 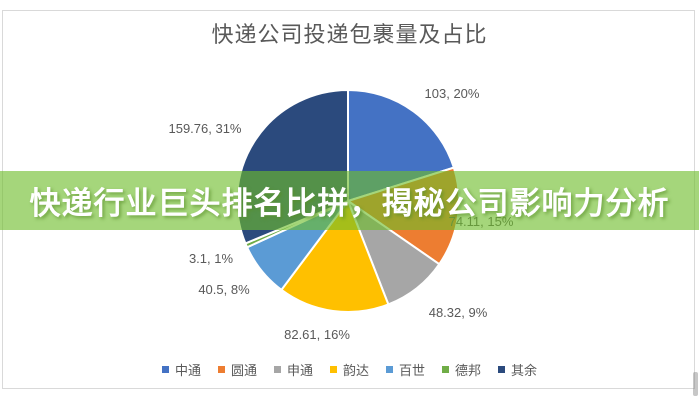 I want to click on legend-label: 德邦, so click(x=468, y=370).